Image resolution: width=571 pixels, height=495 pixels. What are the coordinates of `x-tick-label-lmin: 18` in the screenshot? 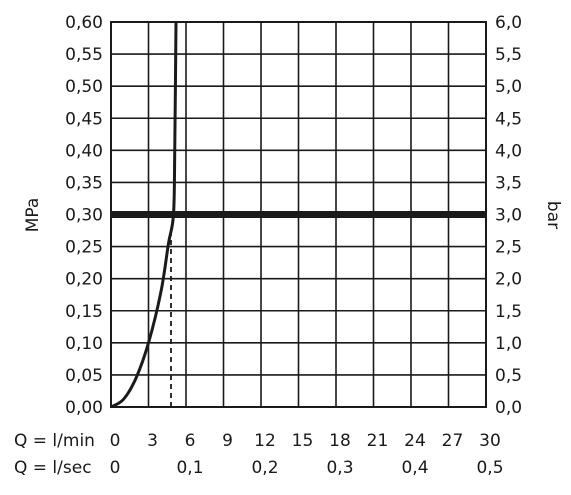 It's located at (340, 441).